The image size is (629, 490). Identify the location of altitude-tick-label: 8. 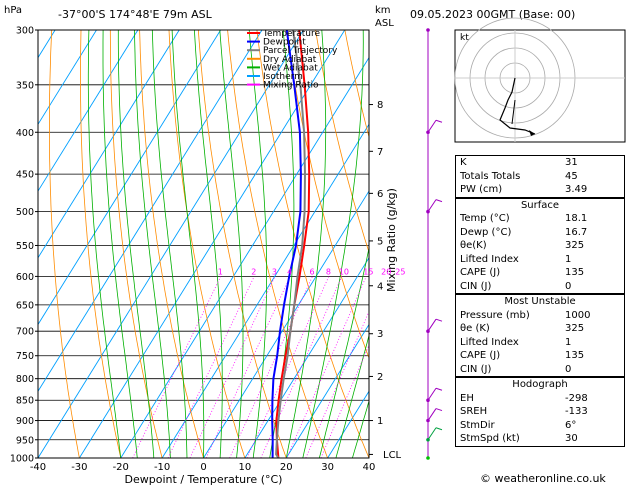
(380, 105).